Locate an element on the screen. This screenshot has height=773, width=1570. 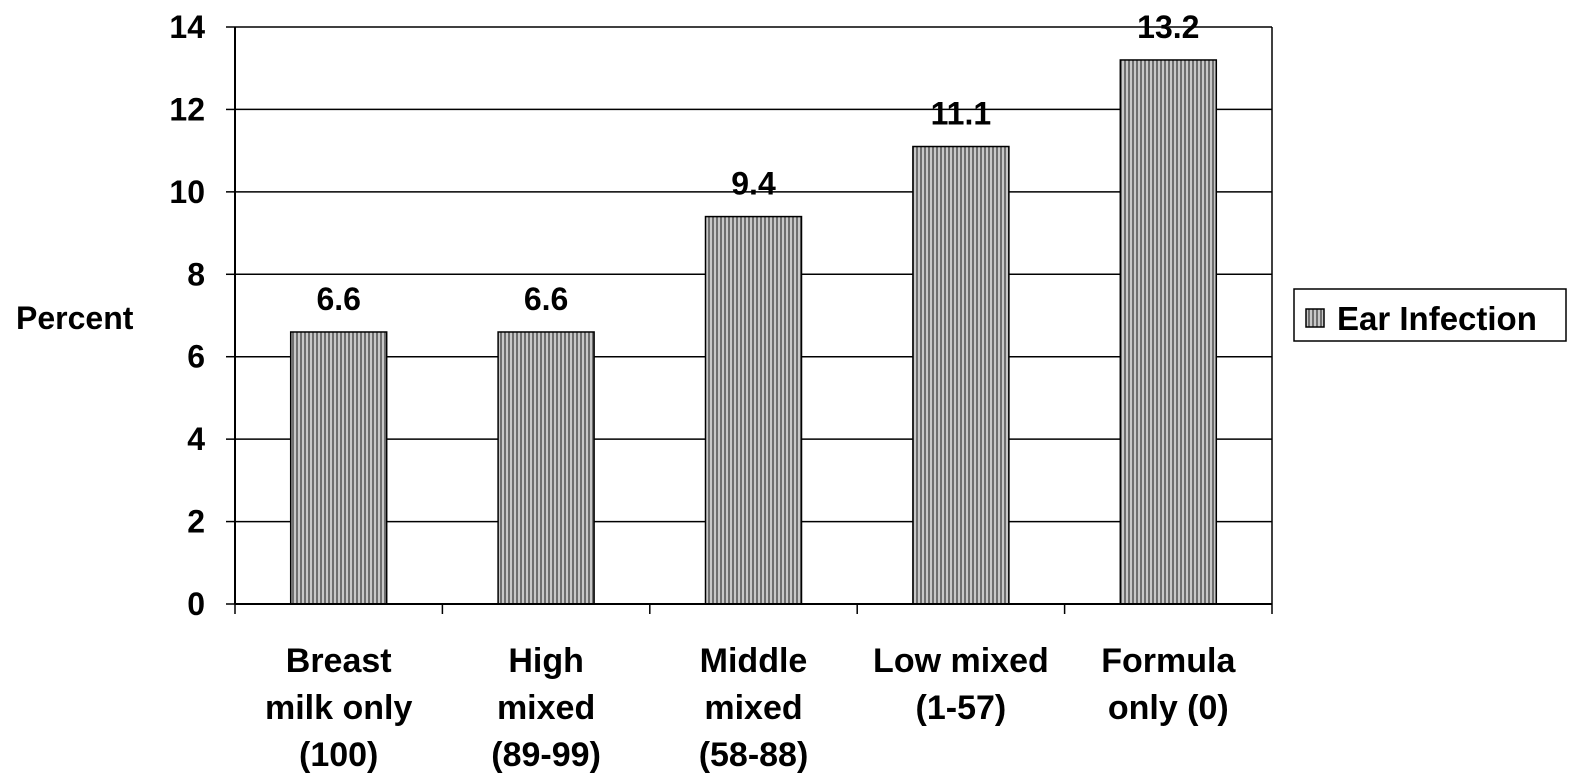
x-category-label-line: (1-57) is located at coordinates (961, 708).